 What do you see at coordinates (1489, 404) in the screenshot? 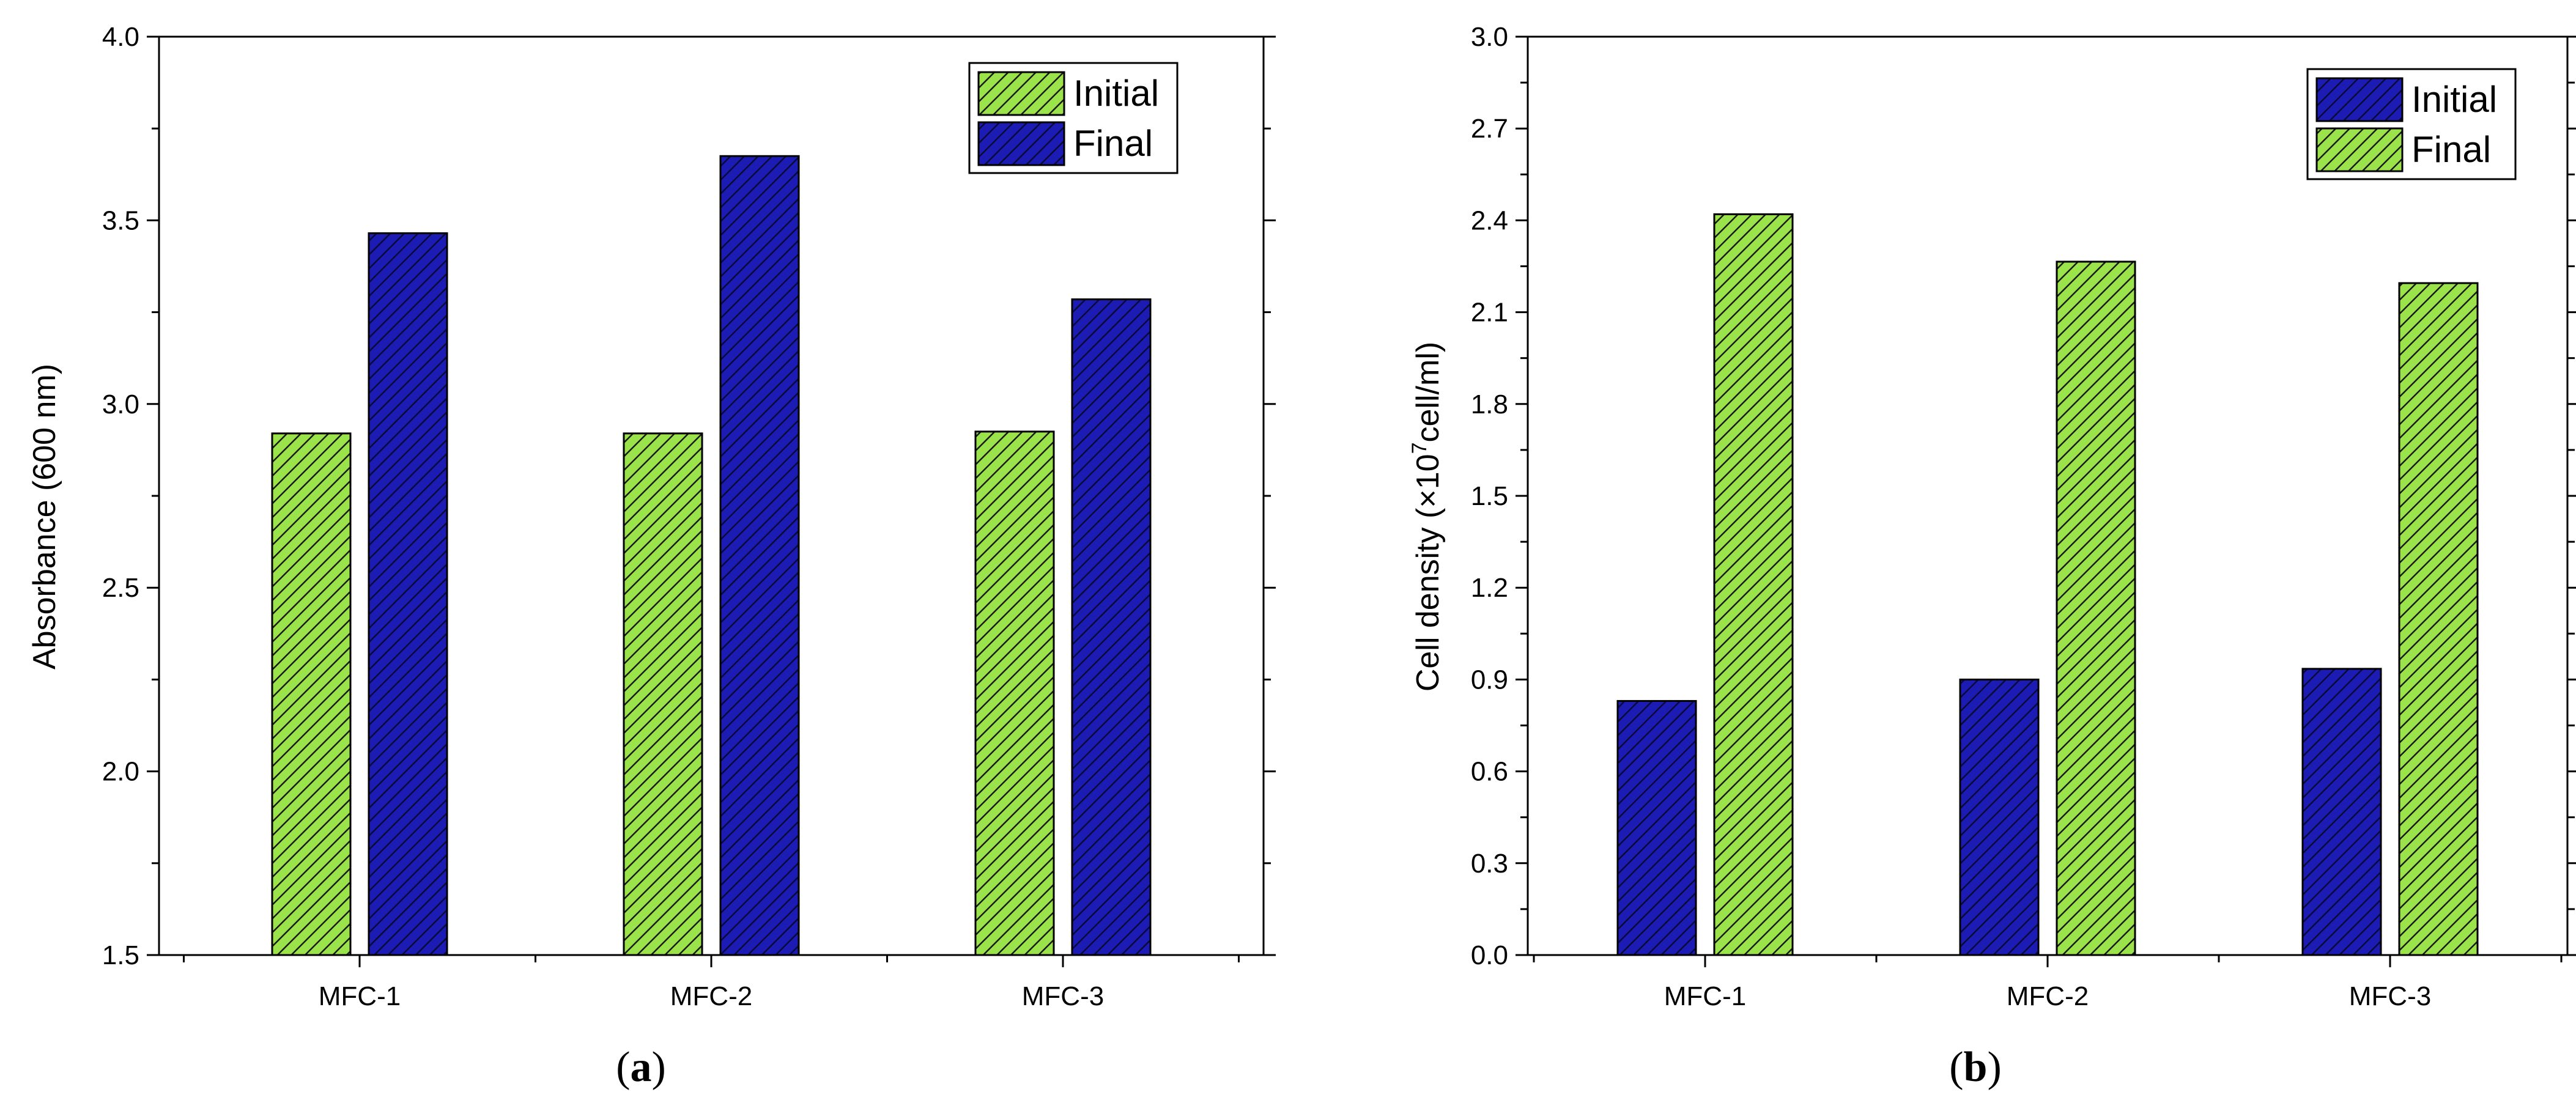
I see `y-tick-label: 1.8` at bounding box center [1489, 404].